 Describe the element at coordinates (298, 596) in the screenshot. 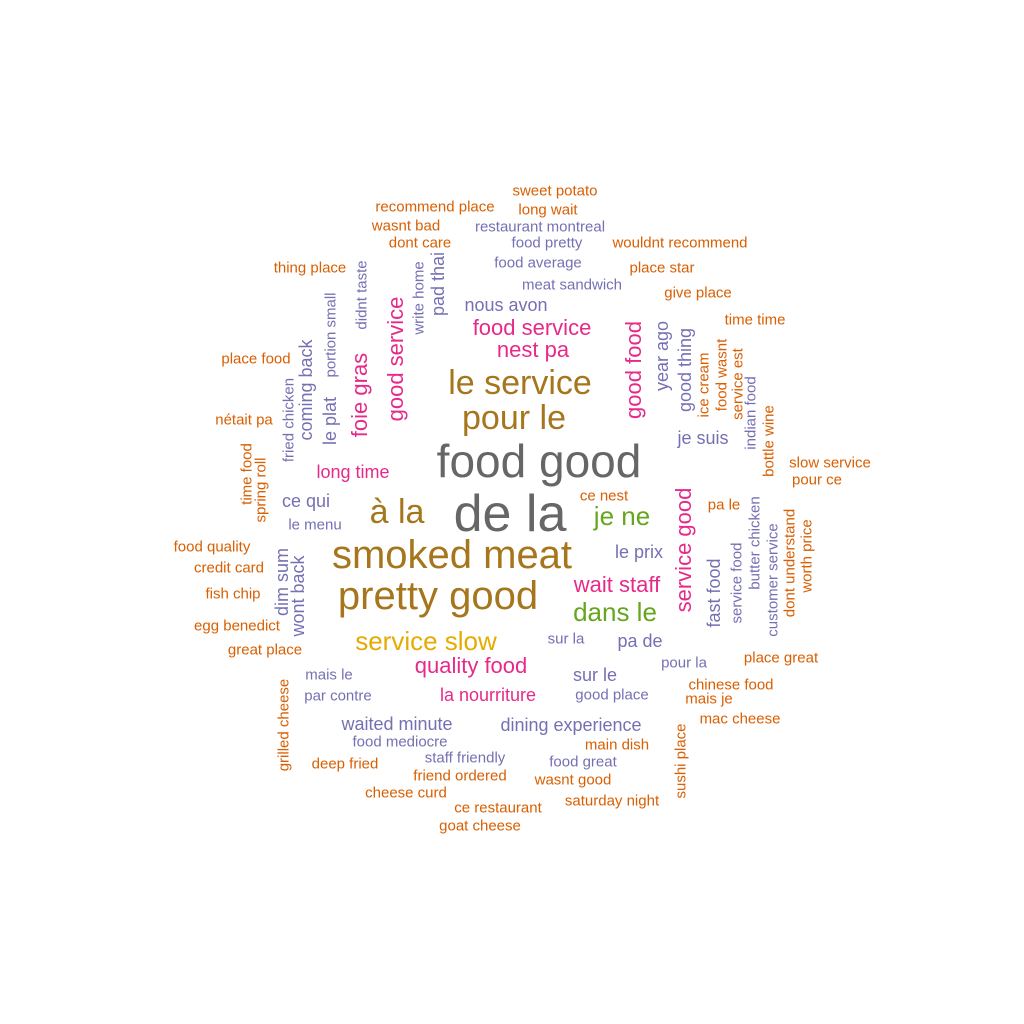

I see `cloud-word: wont back` at that location.